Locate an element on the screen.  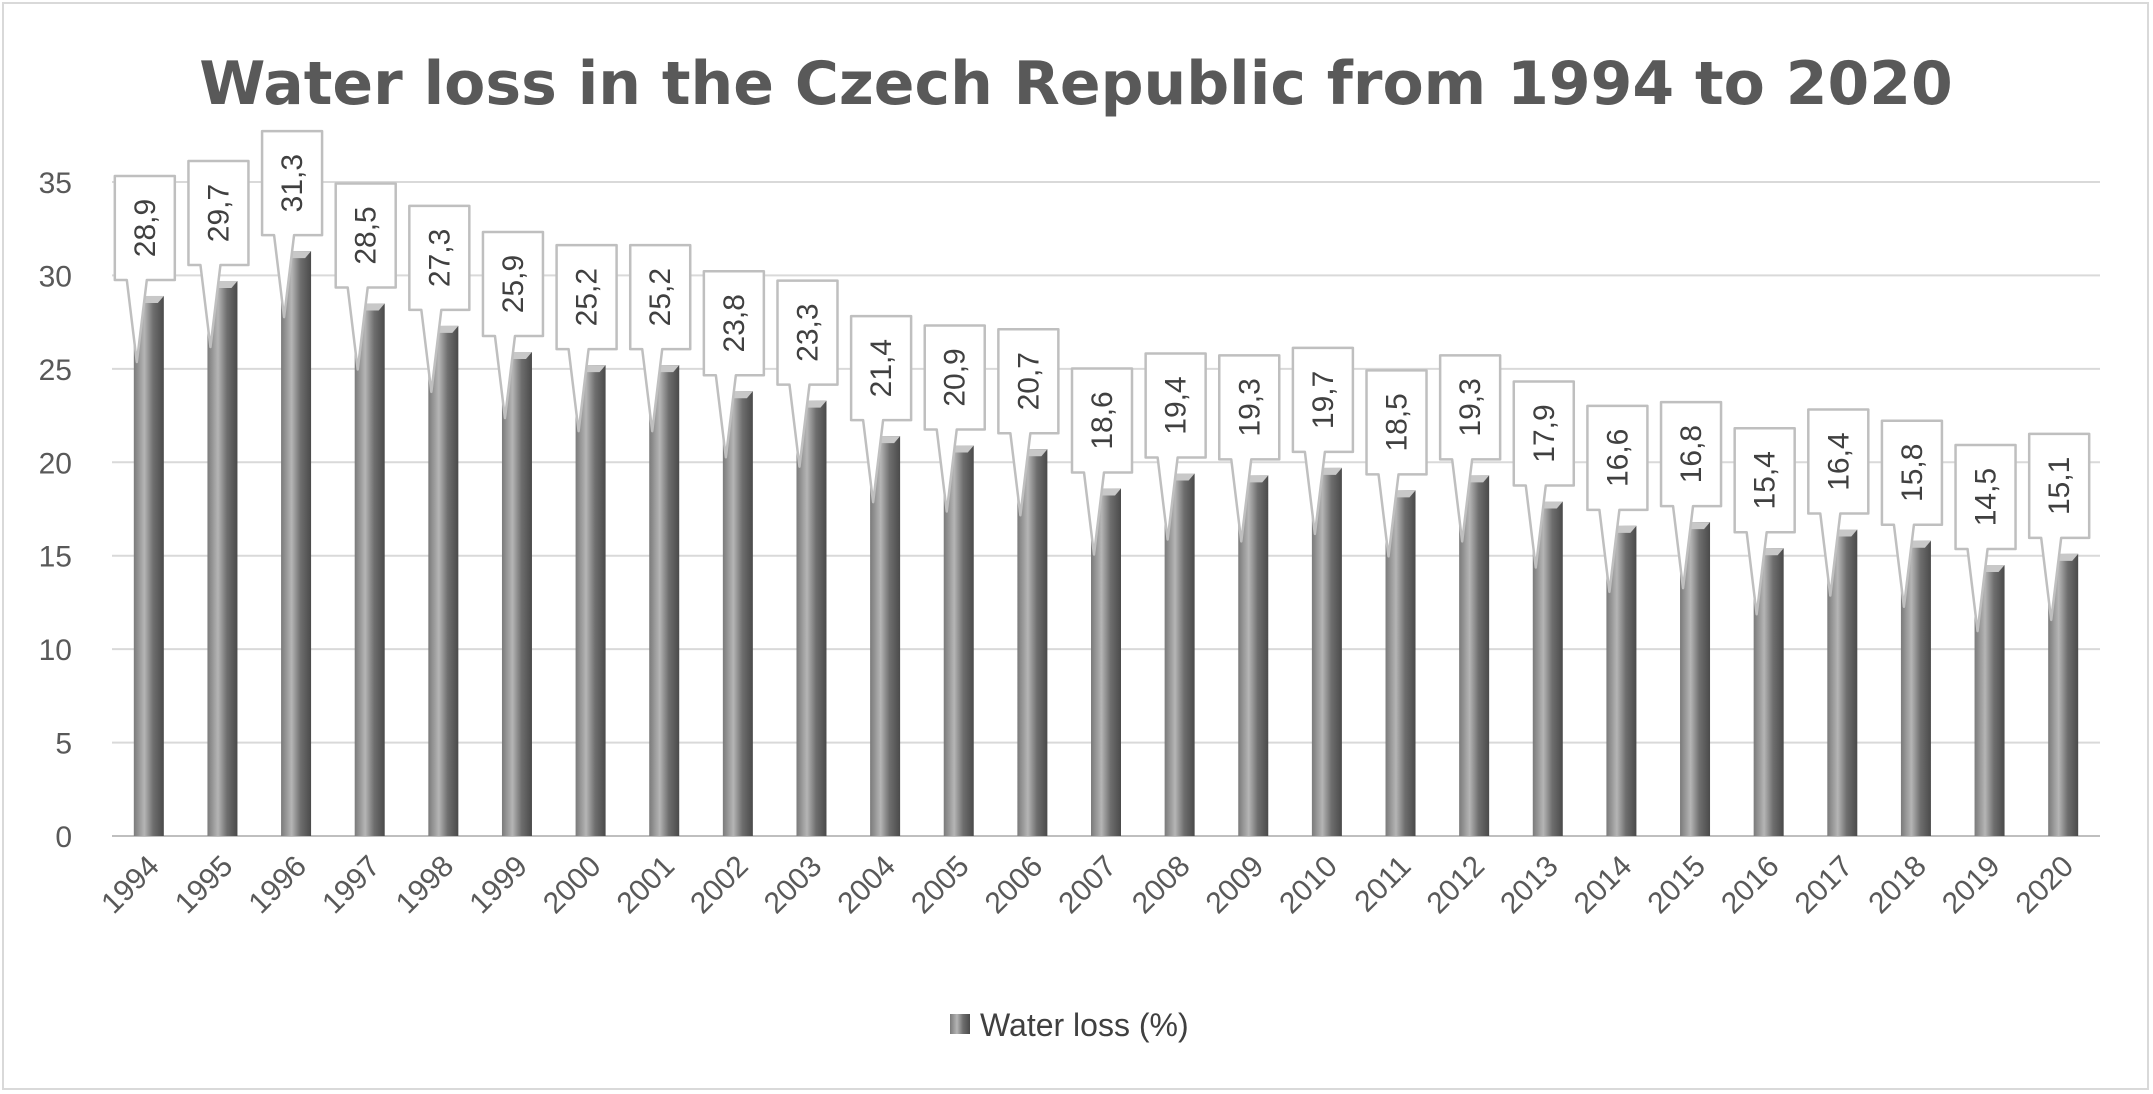
legend-label: Water loss (%) is located at coordinates (1084, 1025).